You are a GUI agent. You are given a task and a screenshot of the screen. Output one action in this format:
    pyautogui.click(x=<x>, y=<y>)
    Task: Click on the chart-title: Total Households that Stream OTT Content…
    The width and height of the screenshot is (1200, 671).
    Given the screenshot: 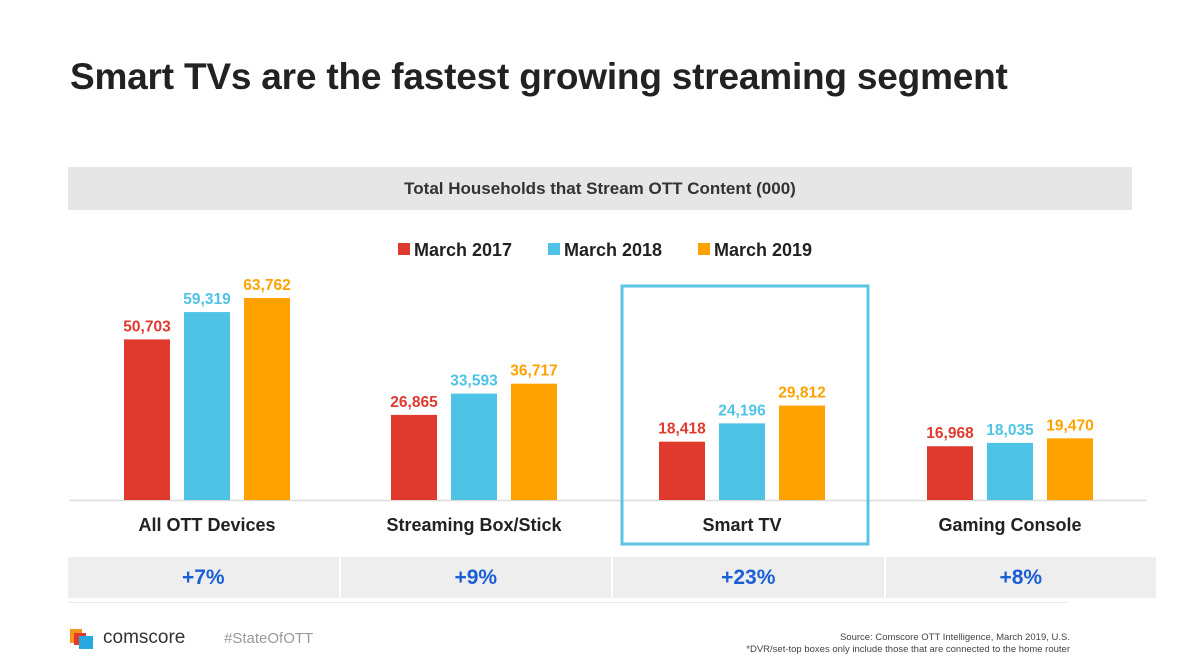 What is the action you would take?
    pyautogui.click(x=600, y=188)
    